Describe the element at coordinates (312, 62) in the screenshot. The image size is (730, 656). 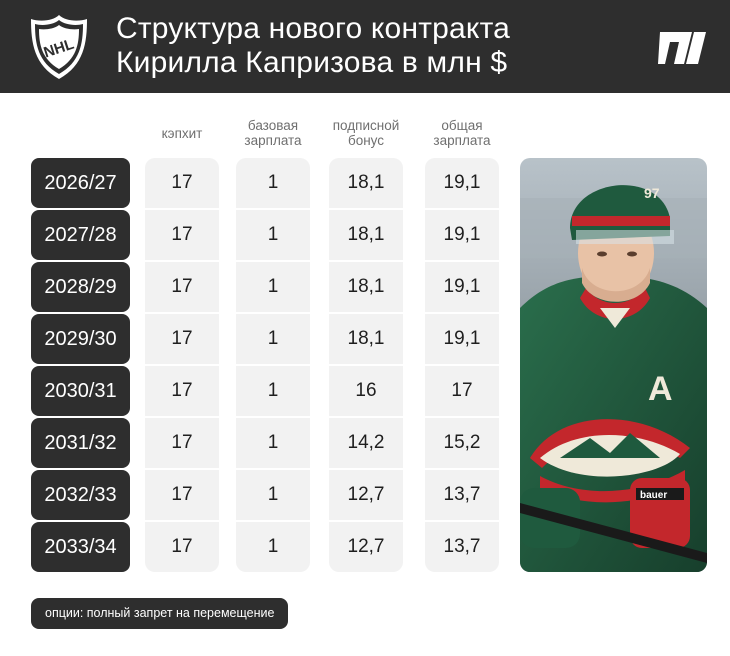
I see `title-line-2: Кирилла Капризова в млн $` at that location.